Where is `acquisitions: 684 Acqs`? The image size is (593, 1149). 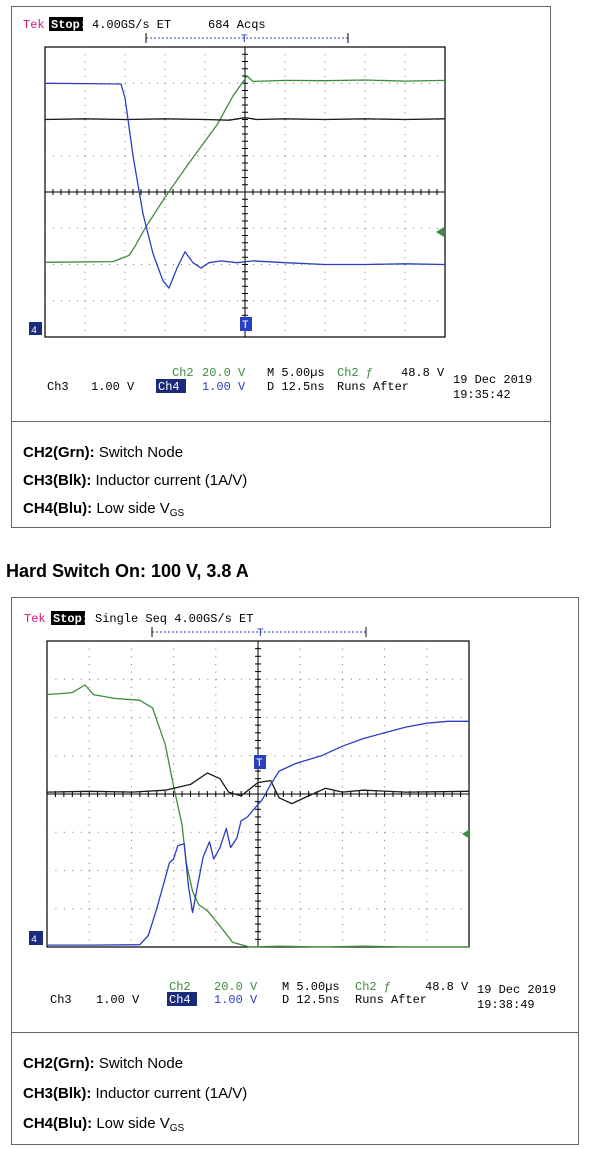
acquisitions: 684 Acqs is located at coordinates (237, 25).